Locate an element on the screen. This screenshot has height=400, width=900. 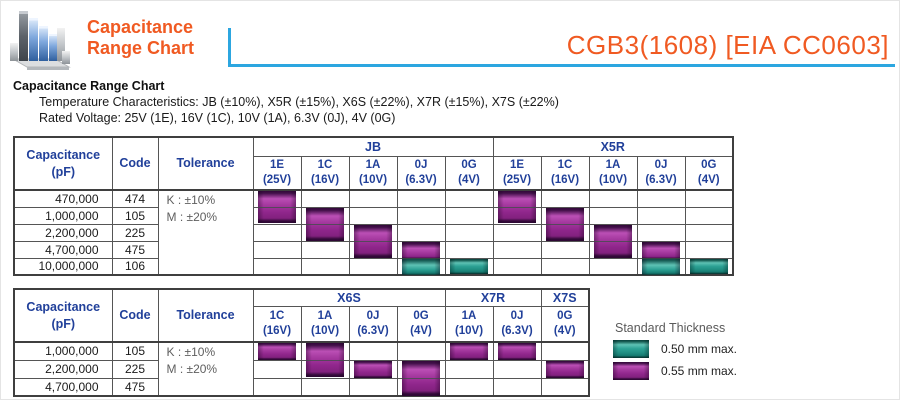
group-header-x6s: X6S is located at coordinates (349, 297).